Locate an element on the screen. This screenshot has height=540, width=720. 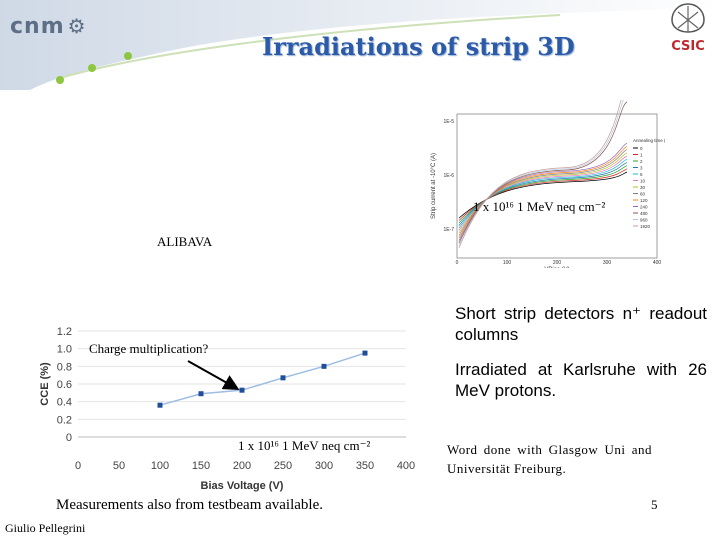
charge-multiplication-label: Charge multiplication? is located at coordinates (149, 348).